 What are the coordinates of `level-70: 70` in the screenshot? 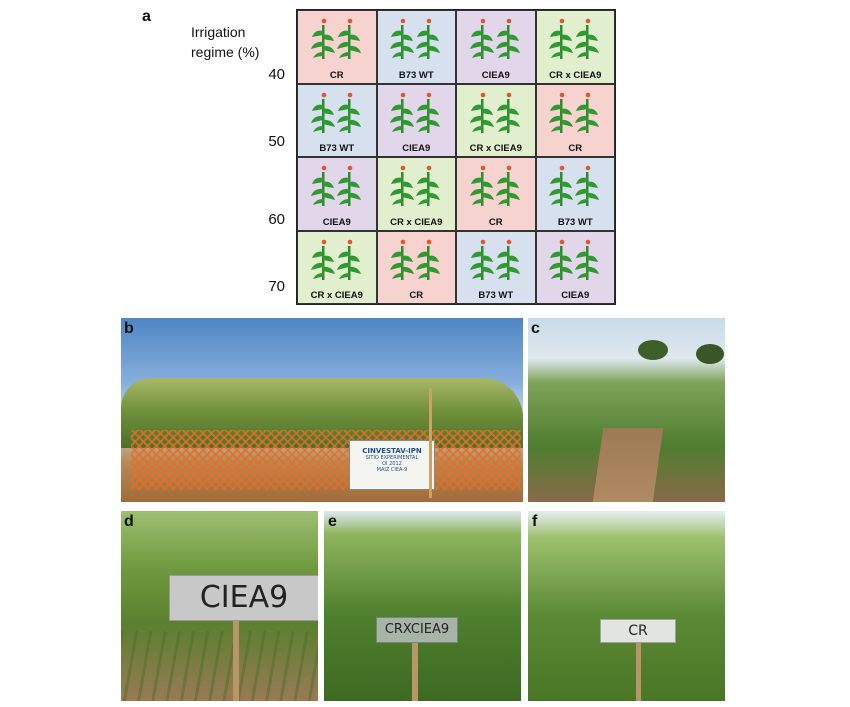 It's located at (276, 286).